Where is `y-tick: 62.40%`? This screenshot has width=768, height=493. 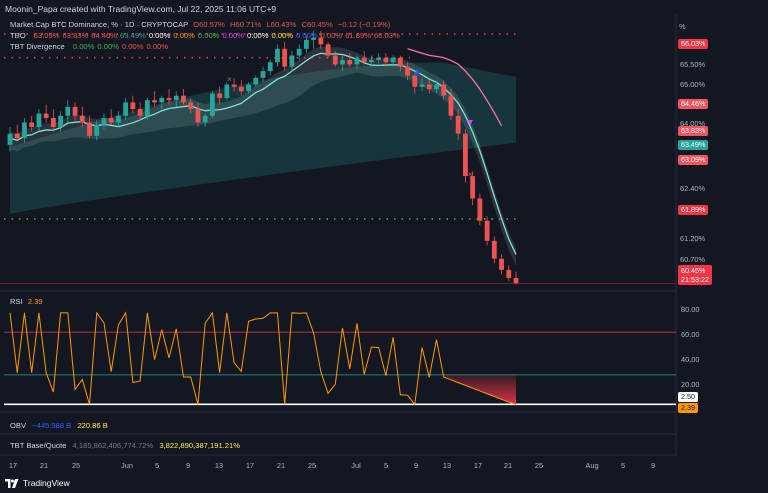 y-tick: 62.40% is located at coordinates (693, 188).